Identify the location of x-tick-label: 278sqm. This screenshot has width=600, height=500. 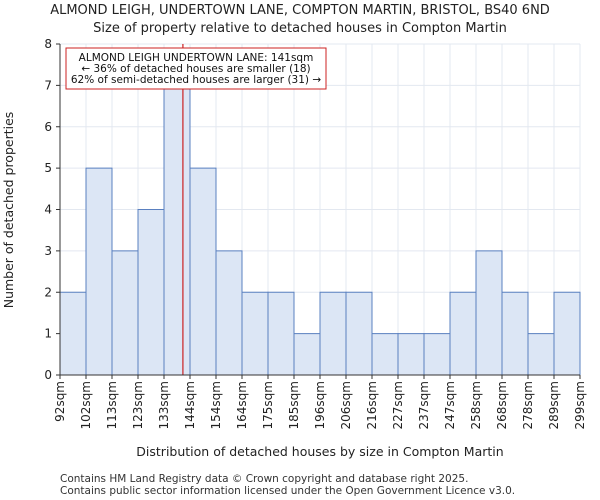
(528, 405).